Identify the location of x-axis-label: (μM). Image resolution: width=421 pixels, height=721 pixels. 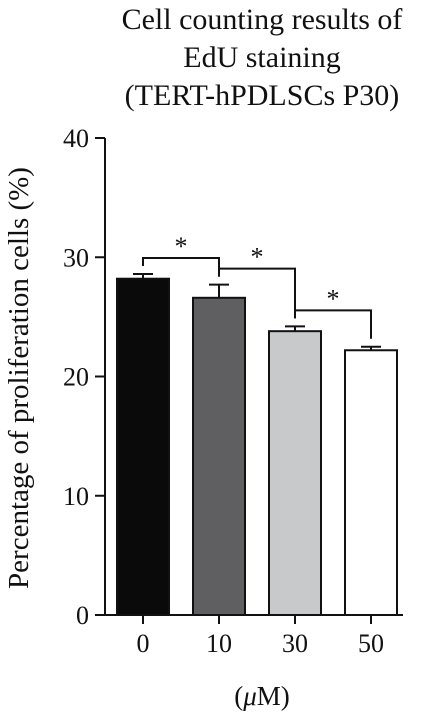
(262, 696).